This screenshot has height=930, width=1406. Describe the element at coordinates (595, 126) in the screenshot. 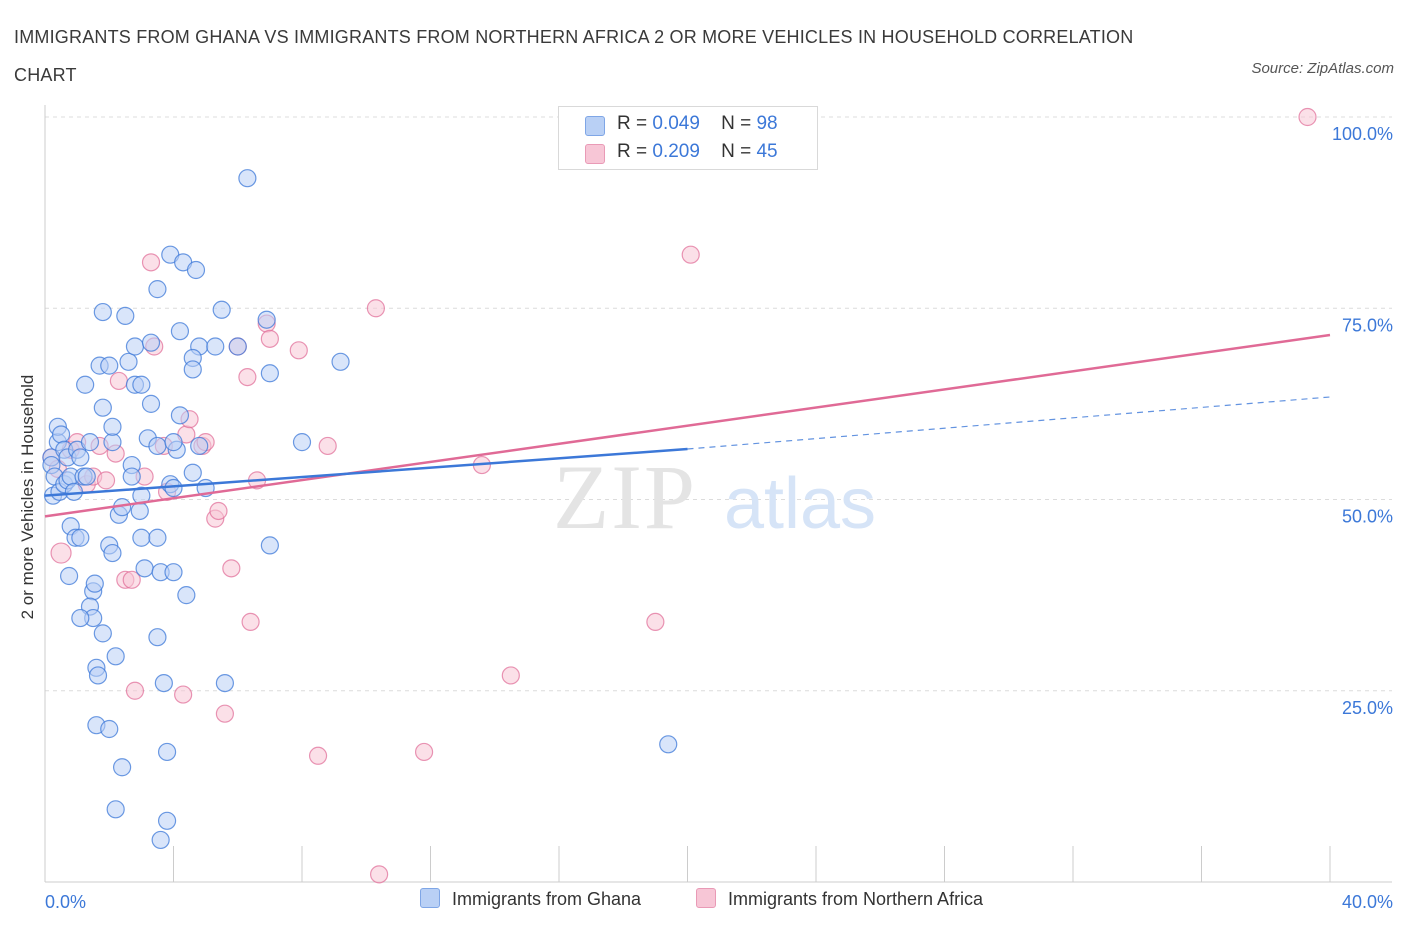

I see `ghana-swatch` at that location.